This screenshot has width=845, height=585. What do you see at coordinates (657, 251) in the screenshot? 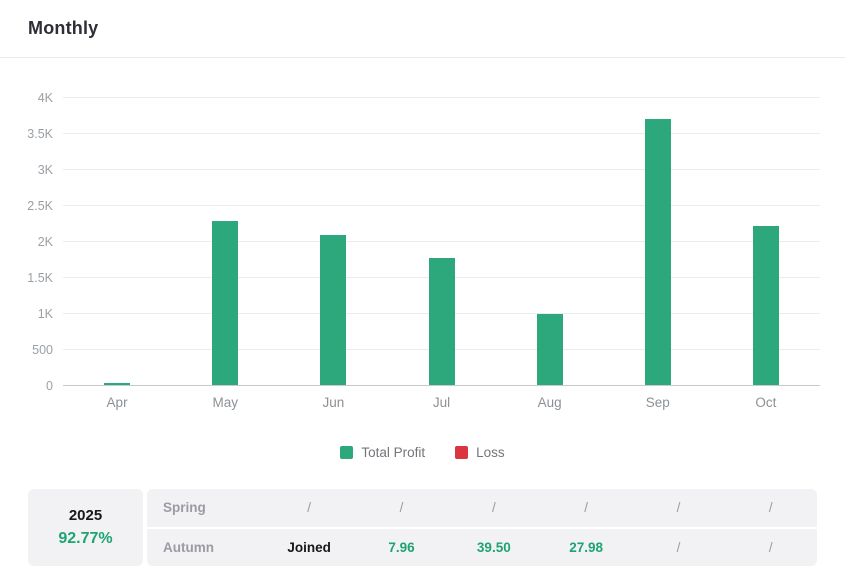
I see `bar-sep` at bounding box center [657, 251].